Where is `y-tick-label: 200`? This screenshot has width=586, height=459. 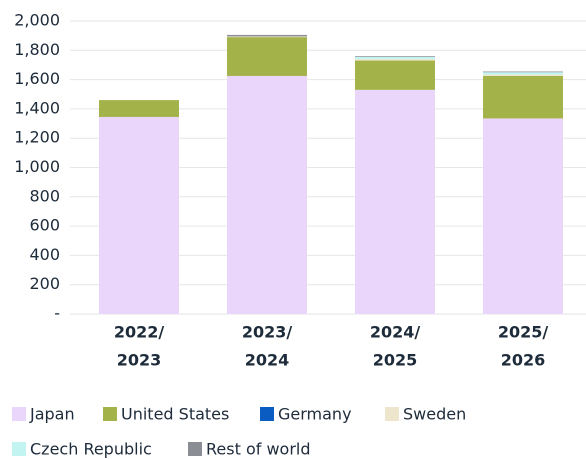
y-tick-label: 200 is located at coordinates (44, 283).